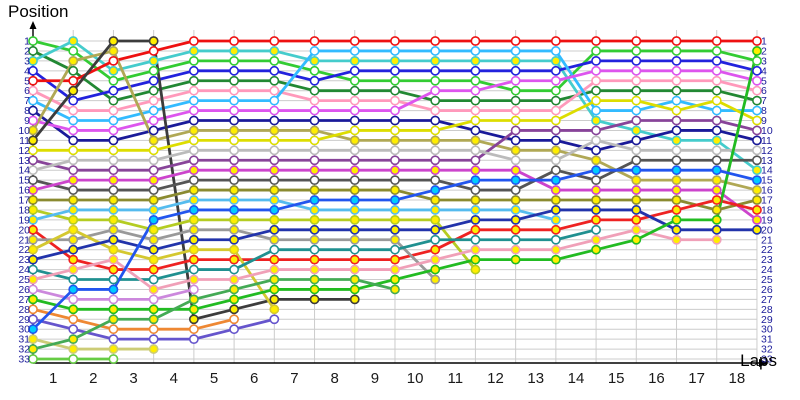  Describe the element at coordinates (24, 270) in the screenshot. I see `y-tick-left: 24` at that location.